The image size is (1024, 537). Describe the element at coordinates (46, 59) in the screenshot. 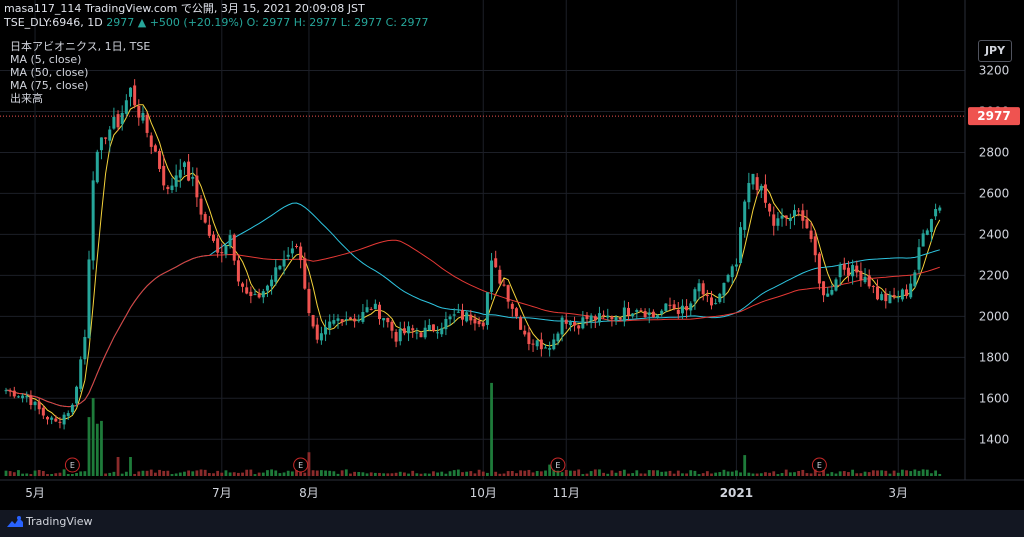

I see `legend-ma5: MA (5, close)` at that location.